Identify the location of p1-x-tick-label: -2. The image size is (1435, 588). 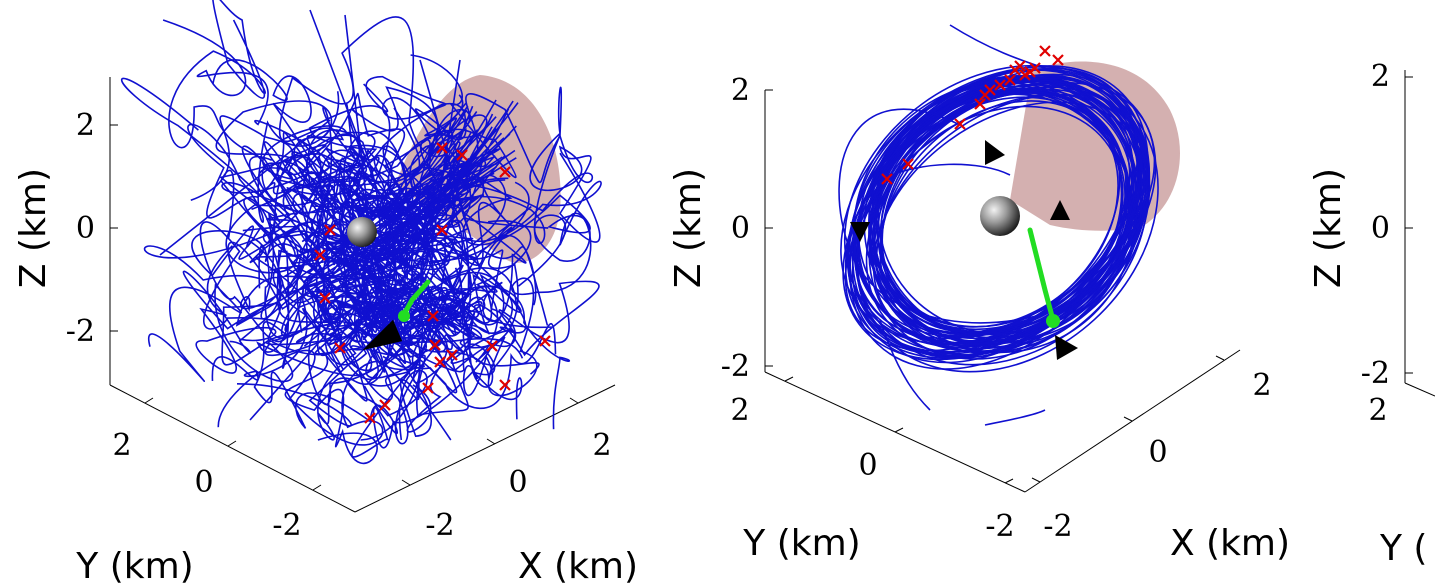
(439, 525).